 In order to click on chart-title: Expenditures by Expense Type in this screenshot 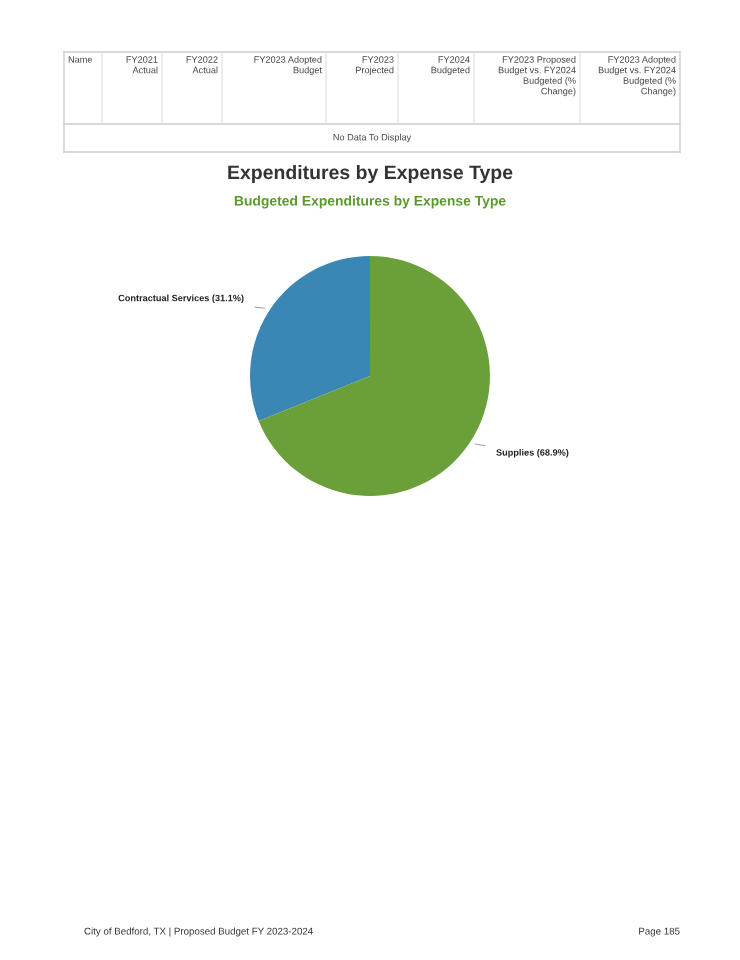, I will do `click(370, 174)`.